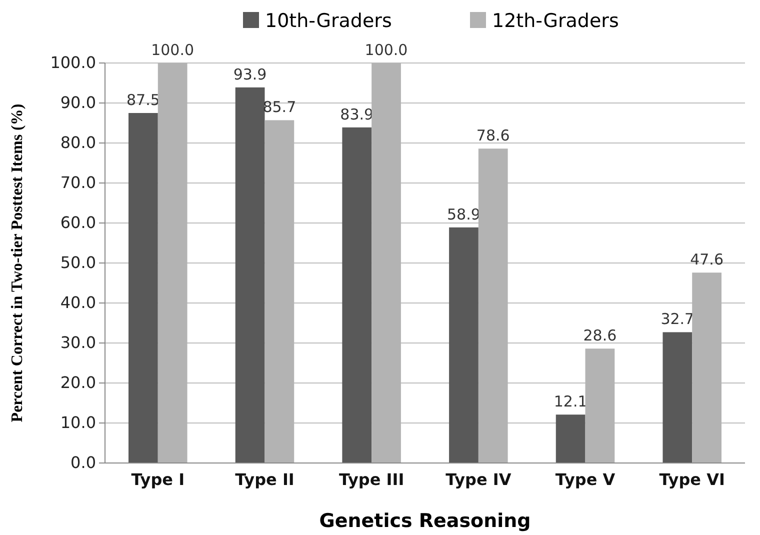 The width and height of the screenshot is (760, 535). Describe the element at coordinates (78, 142) in the screenshot. I see `y-tick-label: 80.0` at that location.